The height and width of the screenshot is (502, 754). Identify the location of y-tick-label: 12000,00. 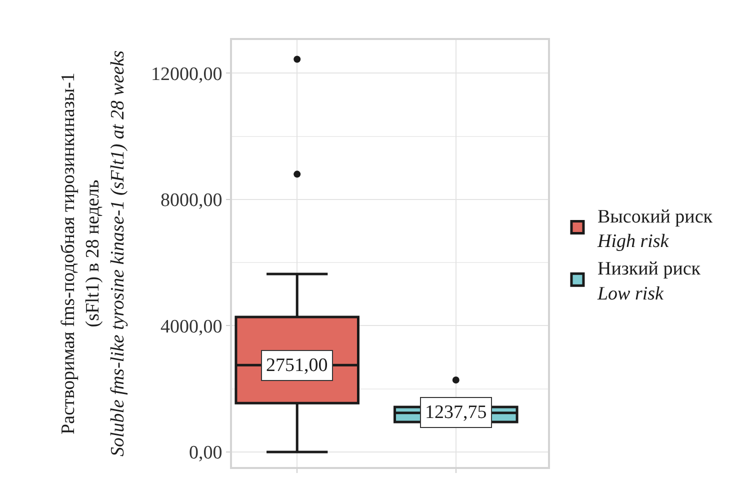
(186, 74).